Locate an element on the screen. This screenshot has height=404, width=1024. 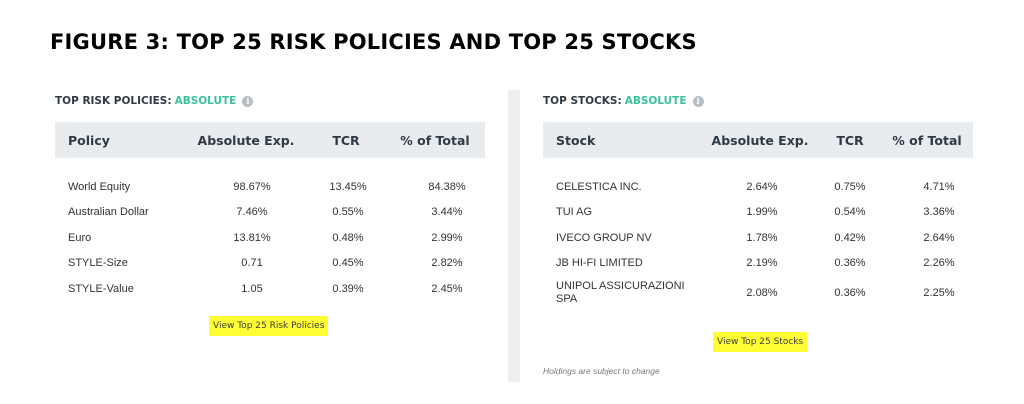
panel-heading: TOP STOCKS: ABSOLUTE i is located at coordinates (758, 101).